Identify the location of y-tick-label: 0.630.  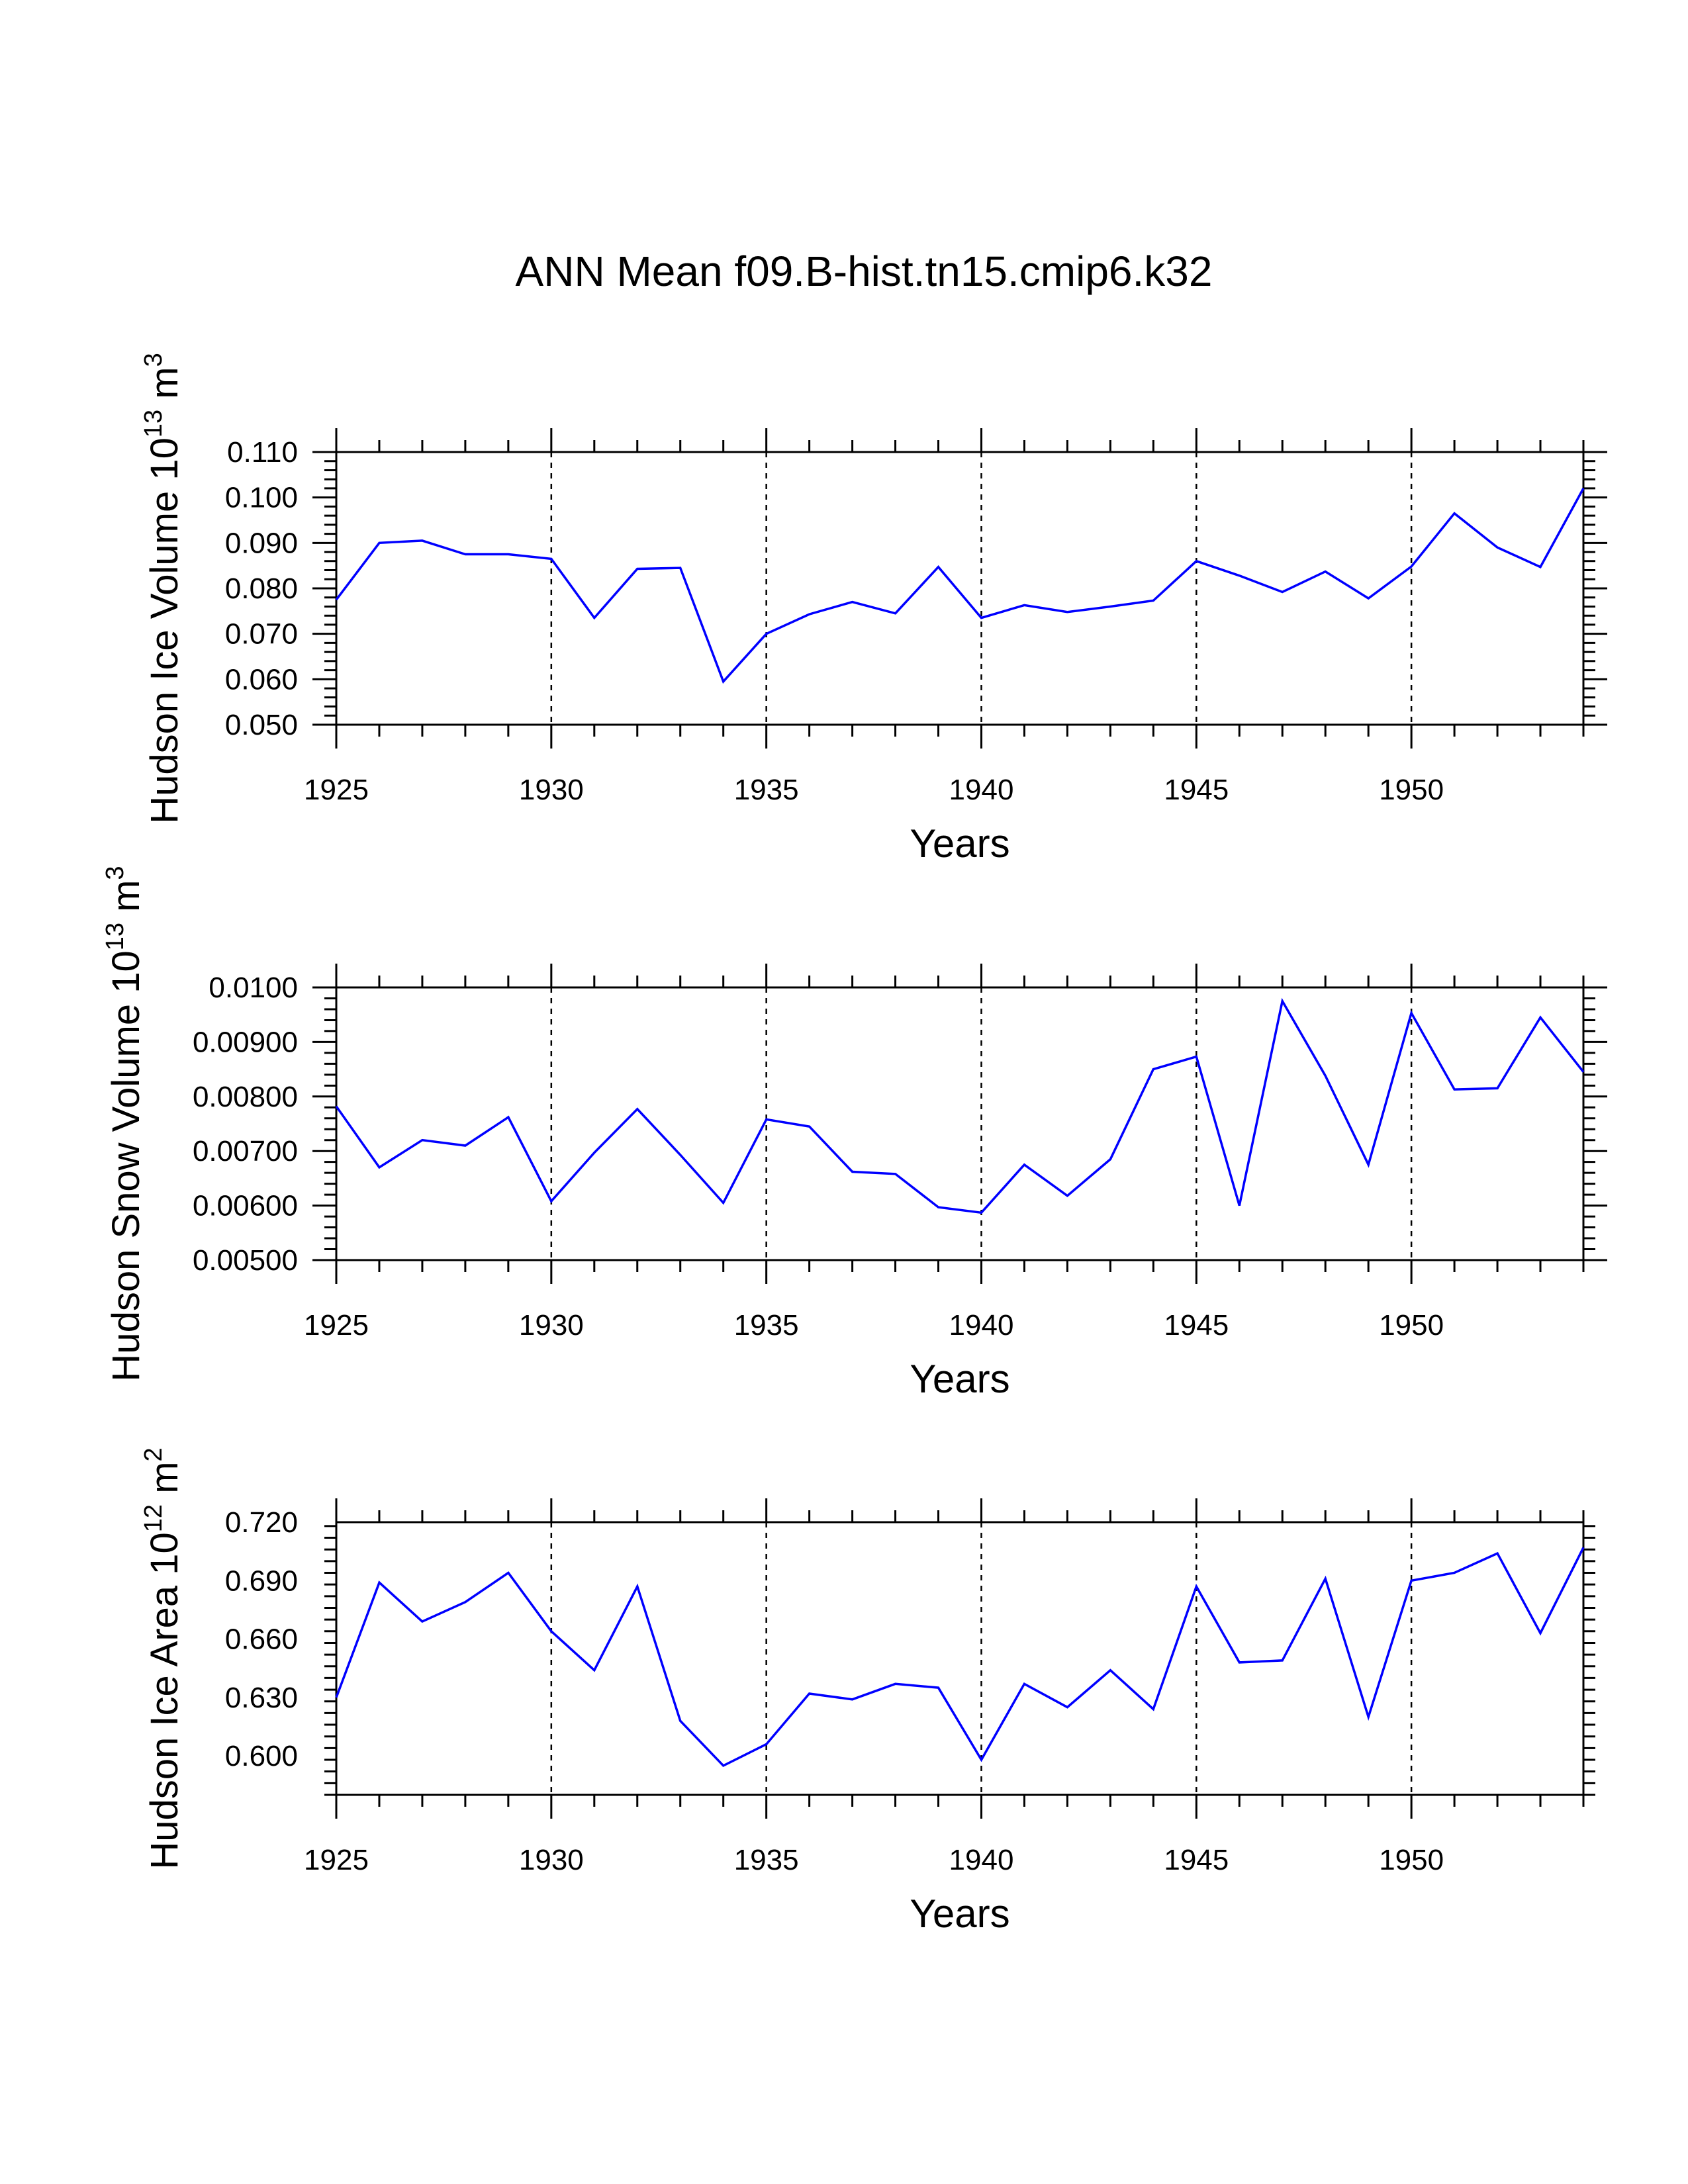
(261, 1698).